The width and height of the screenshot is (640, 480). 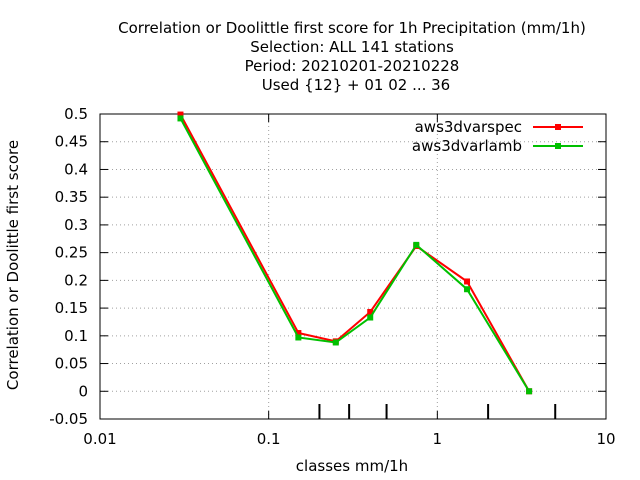 I want to click on y-tick-label: 0.3, so click(x=76, y=225).